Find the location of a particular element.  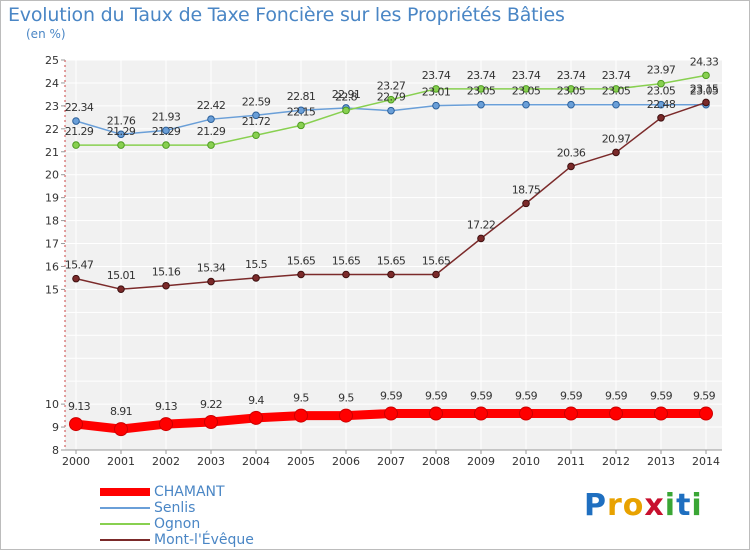

y-tick-label: 8 is located at coordinates (55, 450).